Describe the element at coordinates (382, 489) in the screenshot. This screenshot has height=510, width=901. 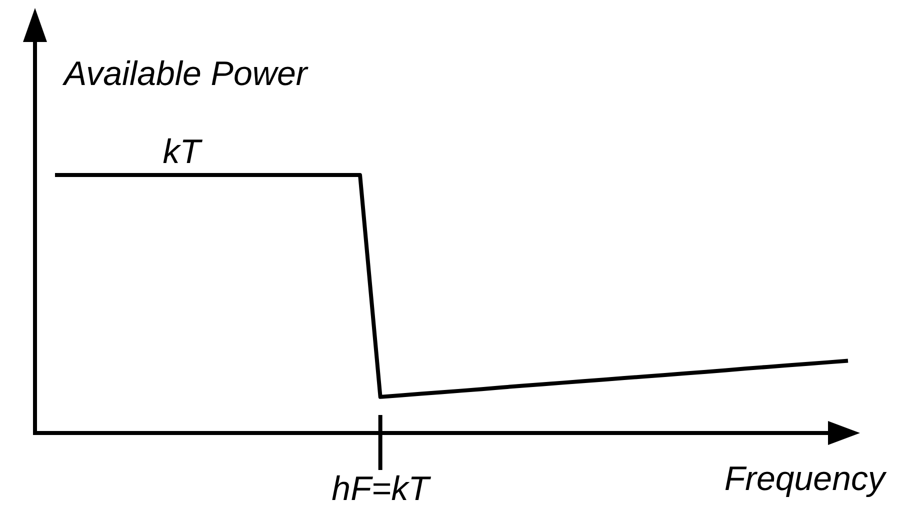
I see `text: hF=kT` at that location.